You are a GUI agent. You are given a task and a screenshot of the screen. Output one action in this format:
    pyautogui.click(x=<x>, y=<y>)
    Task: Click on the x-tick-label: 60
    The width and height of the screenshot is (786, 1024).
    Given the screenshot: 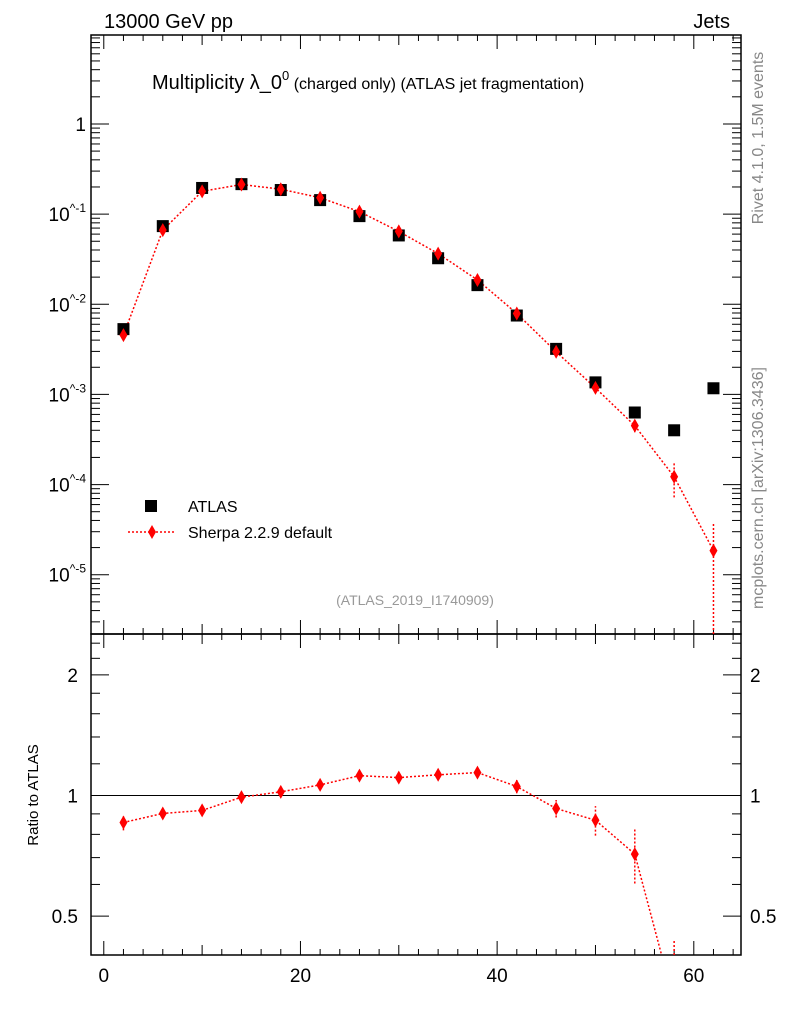 What is the action you would take?
    pyautogui.click(x=693, y=976)
    